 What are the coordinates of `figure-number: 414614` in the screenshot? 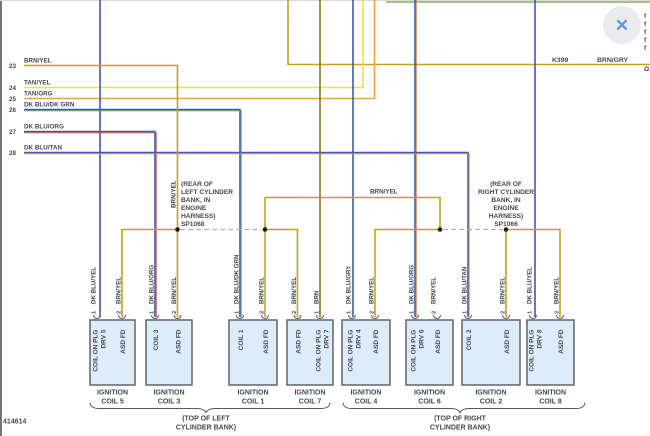 It's located at (14, 422).